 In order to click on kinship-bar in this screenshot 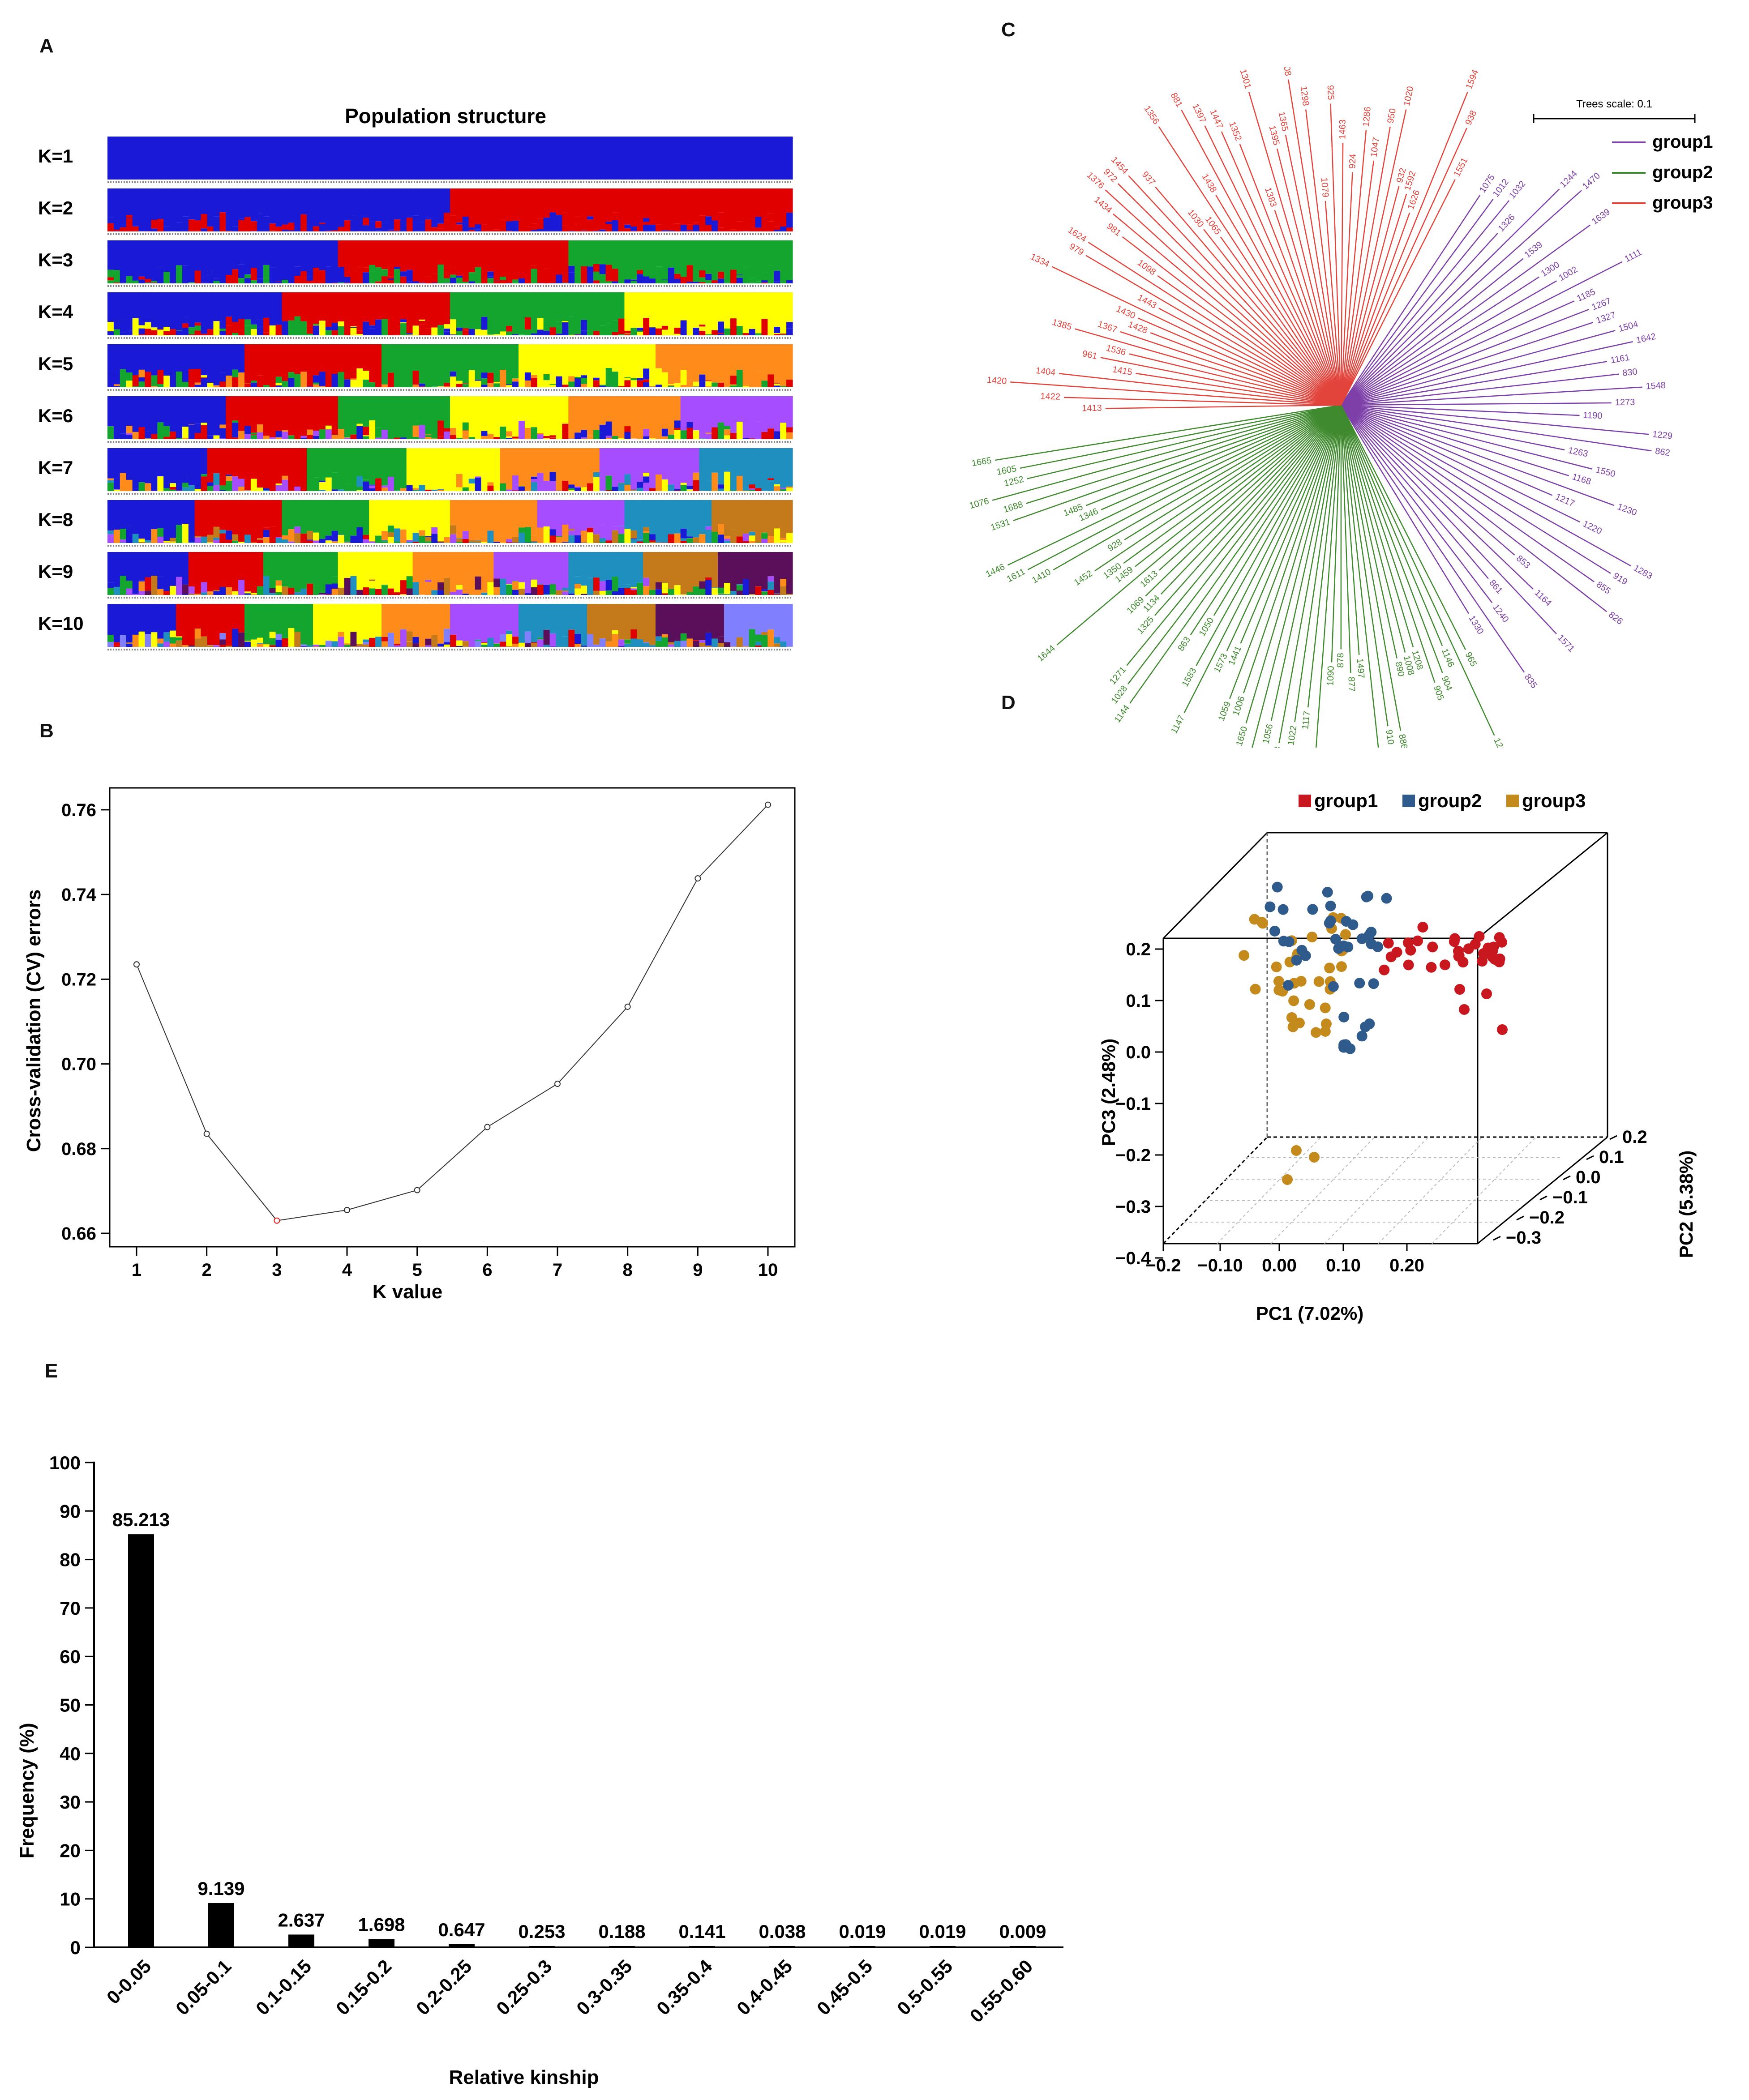, I will do `click(1023, 1946)`.